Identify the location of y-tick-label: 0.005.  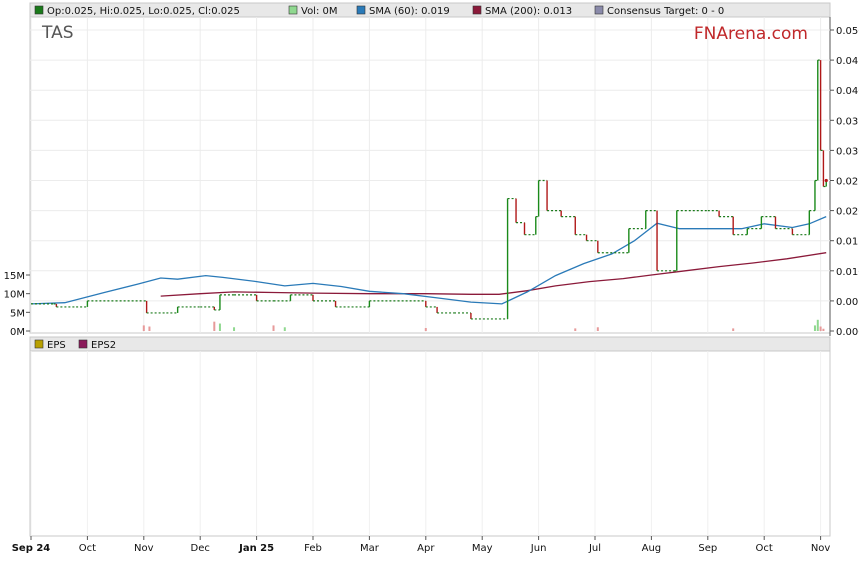
(847, 302).